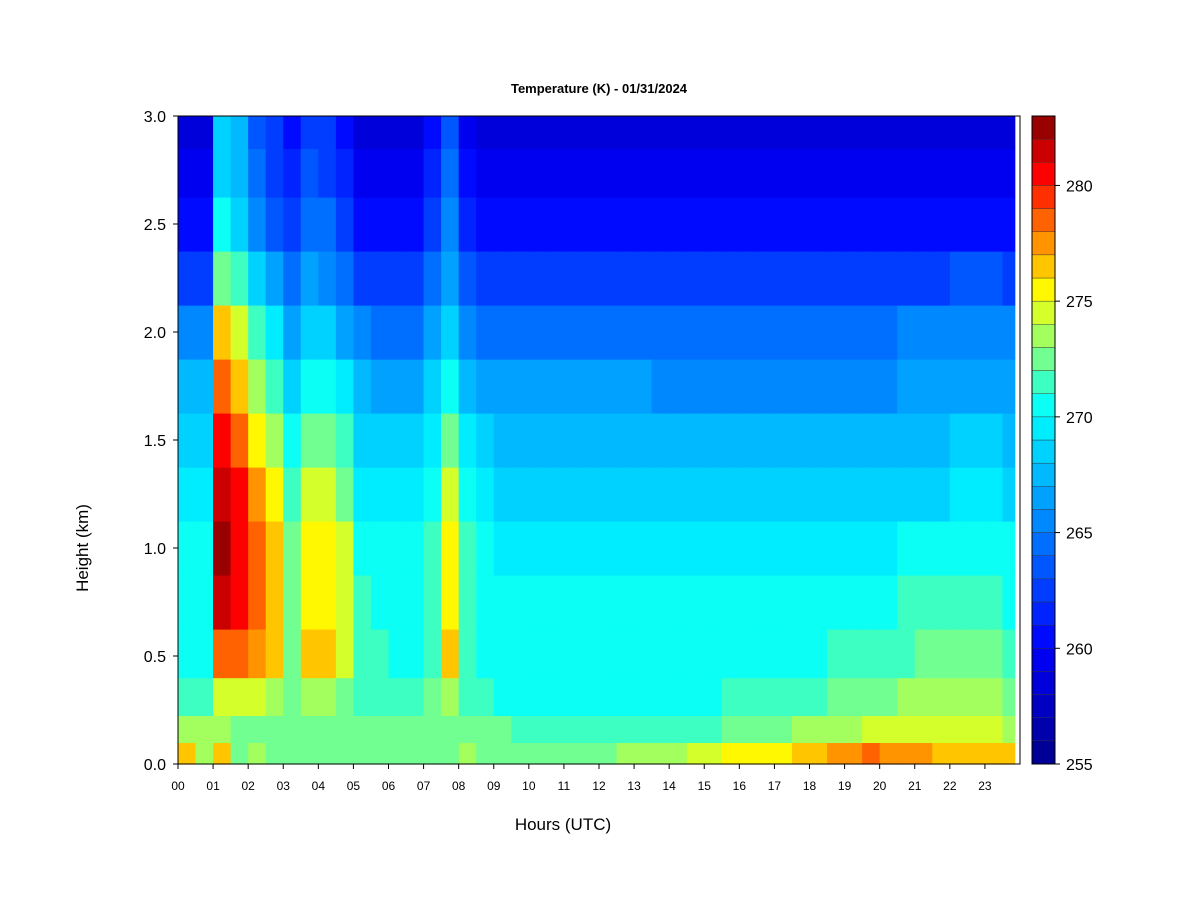 This screenshot has height=900, width=1200. Describe the element at coordinates (1079, 534) in the screenshot. I see `colorbar-tick-label: 265` at that location.